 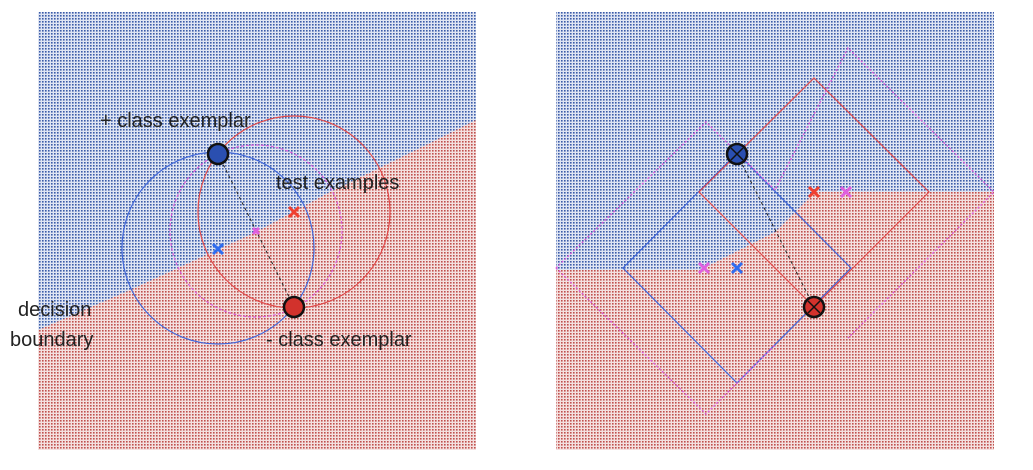 What do you see at coordinates (665, 341) in the screenshot?
I see `magenta-dotted-outline-bottom` at bounding box center [665, 341].